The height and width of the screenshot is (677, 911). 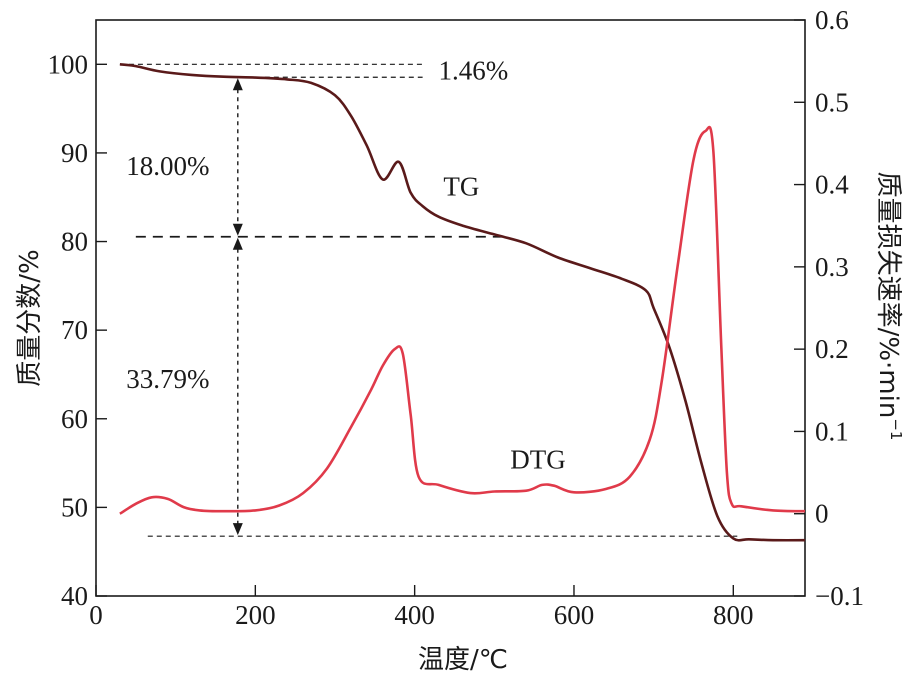 What do you see at coordinates (30, 317) in the screenshot?
I see `left-axis-title: 质量分数/%` at bounding box center [30, 317].